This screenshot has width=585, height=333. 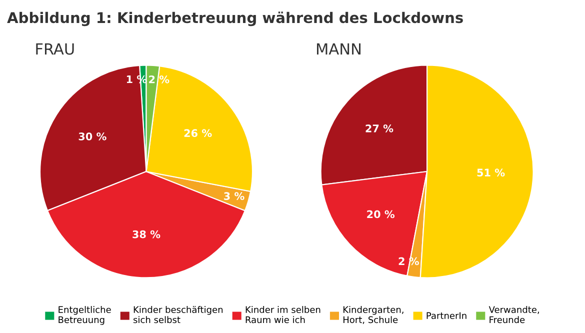 What do you see at coordinates (381, 214) in the screenshot?
I see `data-label: 20 %` at bounding box center [381, 214].